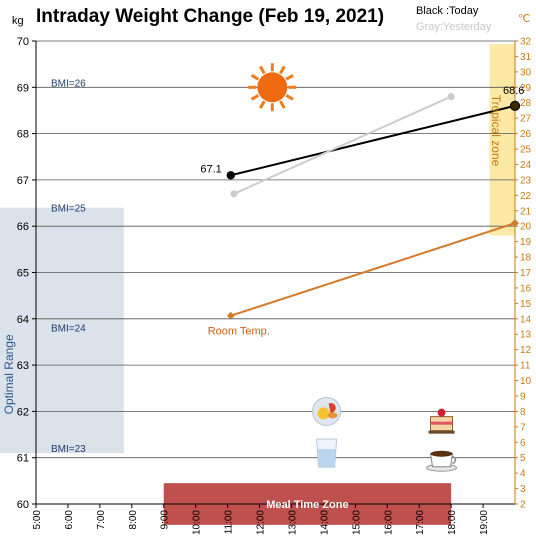  I want to click on left-tick-label: 69, so click(23, 88).